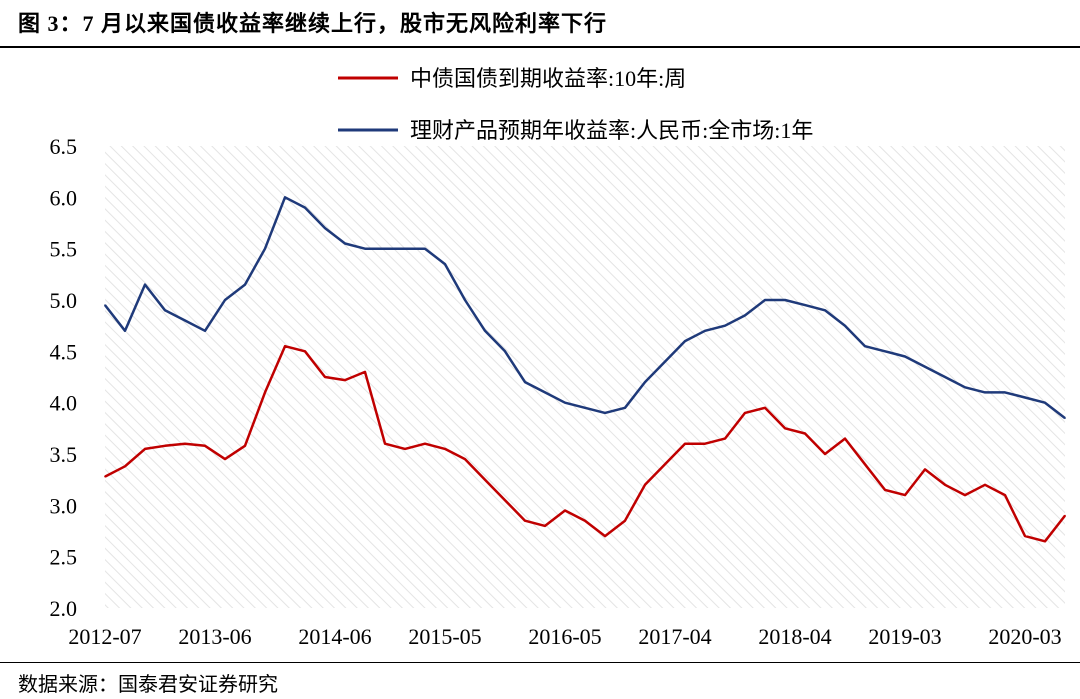 The height and width of the screenshot is (699, 1080). I want to click on y-tick-label: 4.5, so click(64, 351).